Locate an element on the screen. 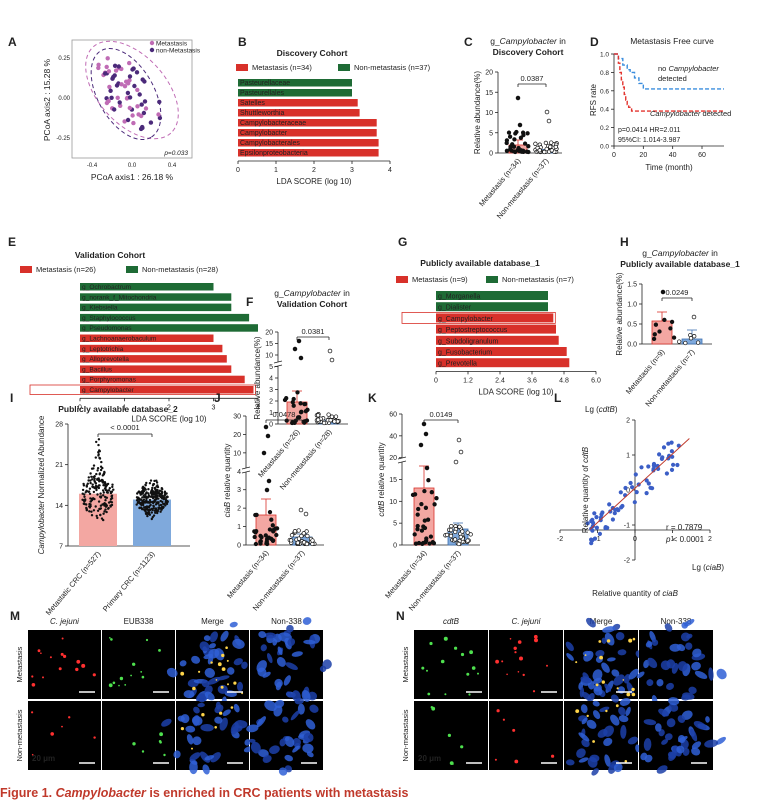 The image size is (764, 810). tick-label: 0.6 is located at coordinates (604, 91).